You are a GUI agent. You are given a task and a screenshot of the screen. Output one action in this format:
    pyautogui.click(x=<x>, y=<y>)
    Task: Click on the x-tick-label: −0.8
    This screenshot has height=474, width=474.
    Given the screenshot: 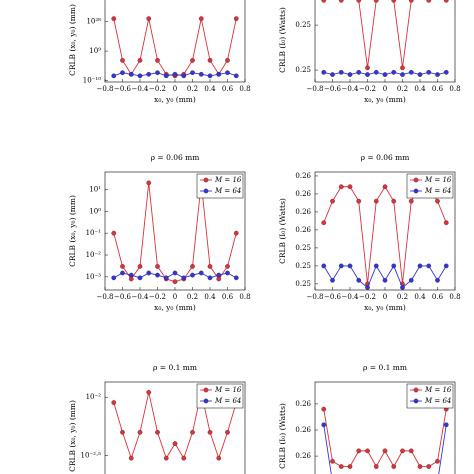 What is the action you would take?
    pyautogui.click(x=315, y=89)
    